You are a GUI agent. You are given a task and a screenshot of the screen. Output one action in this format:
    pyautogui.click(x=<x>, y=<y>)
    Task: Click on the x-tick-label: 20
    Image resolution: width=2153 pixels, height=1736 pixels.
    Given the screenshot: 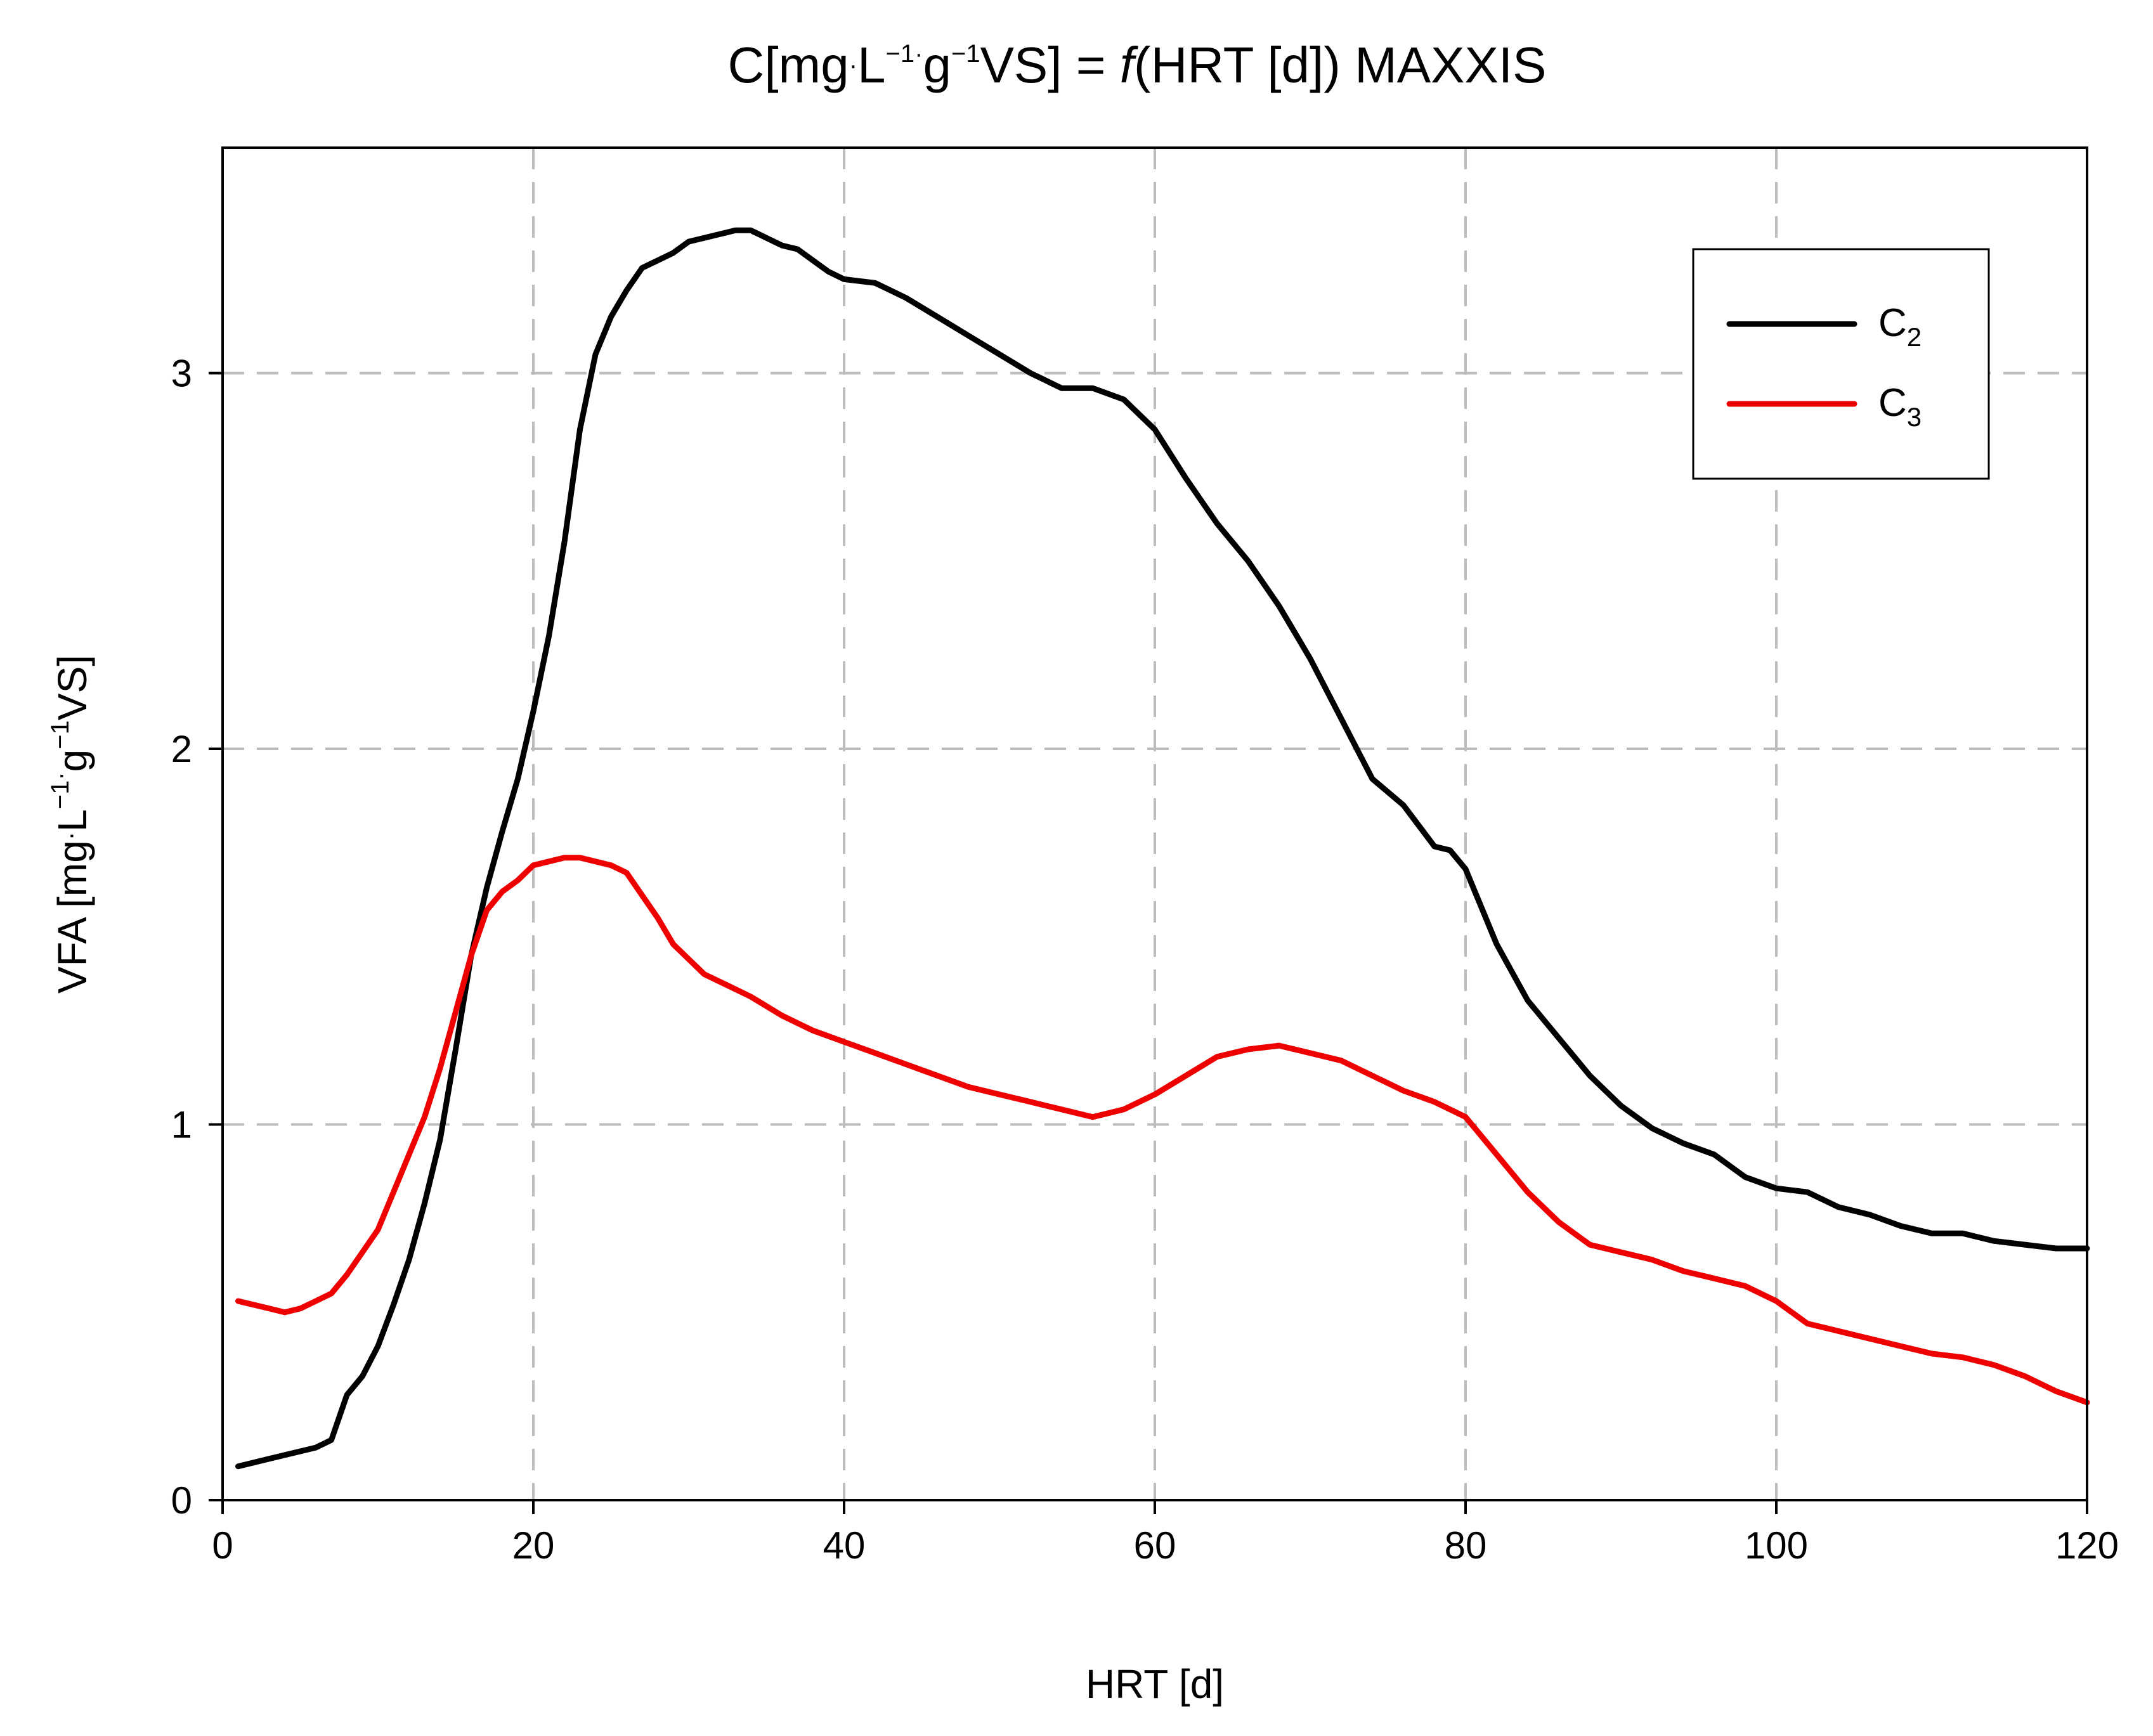 What is the action you would take?
    pyautogui.click(x=533, y=1545)
    